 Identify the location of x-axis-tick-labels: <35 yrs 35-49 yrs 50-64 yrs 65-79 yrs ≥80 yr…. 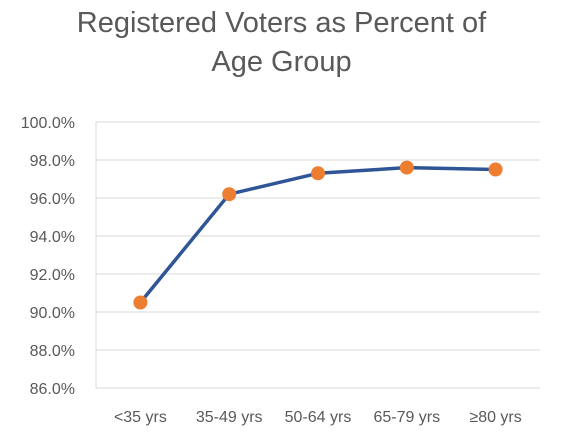
(318, 417).